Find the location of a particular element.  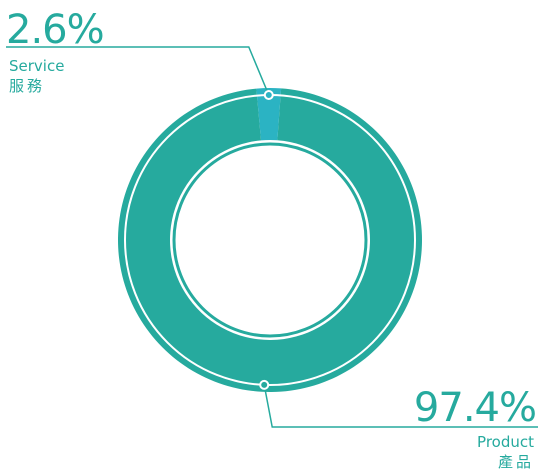

inner-accent-ring is located at coordinates (270, 240).